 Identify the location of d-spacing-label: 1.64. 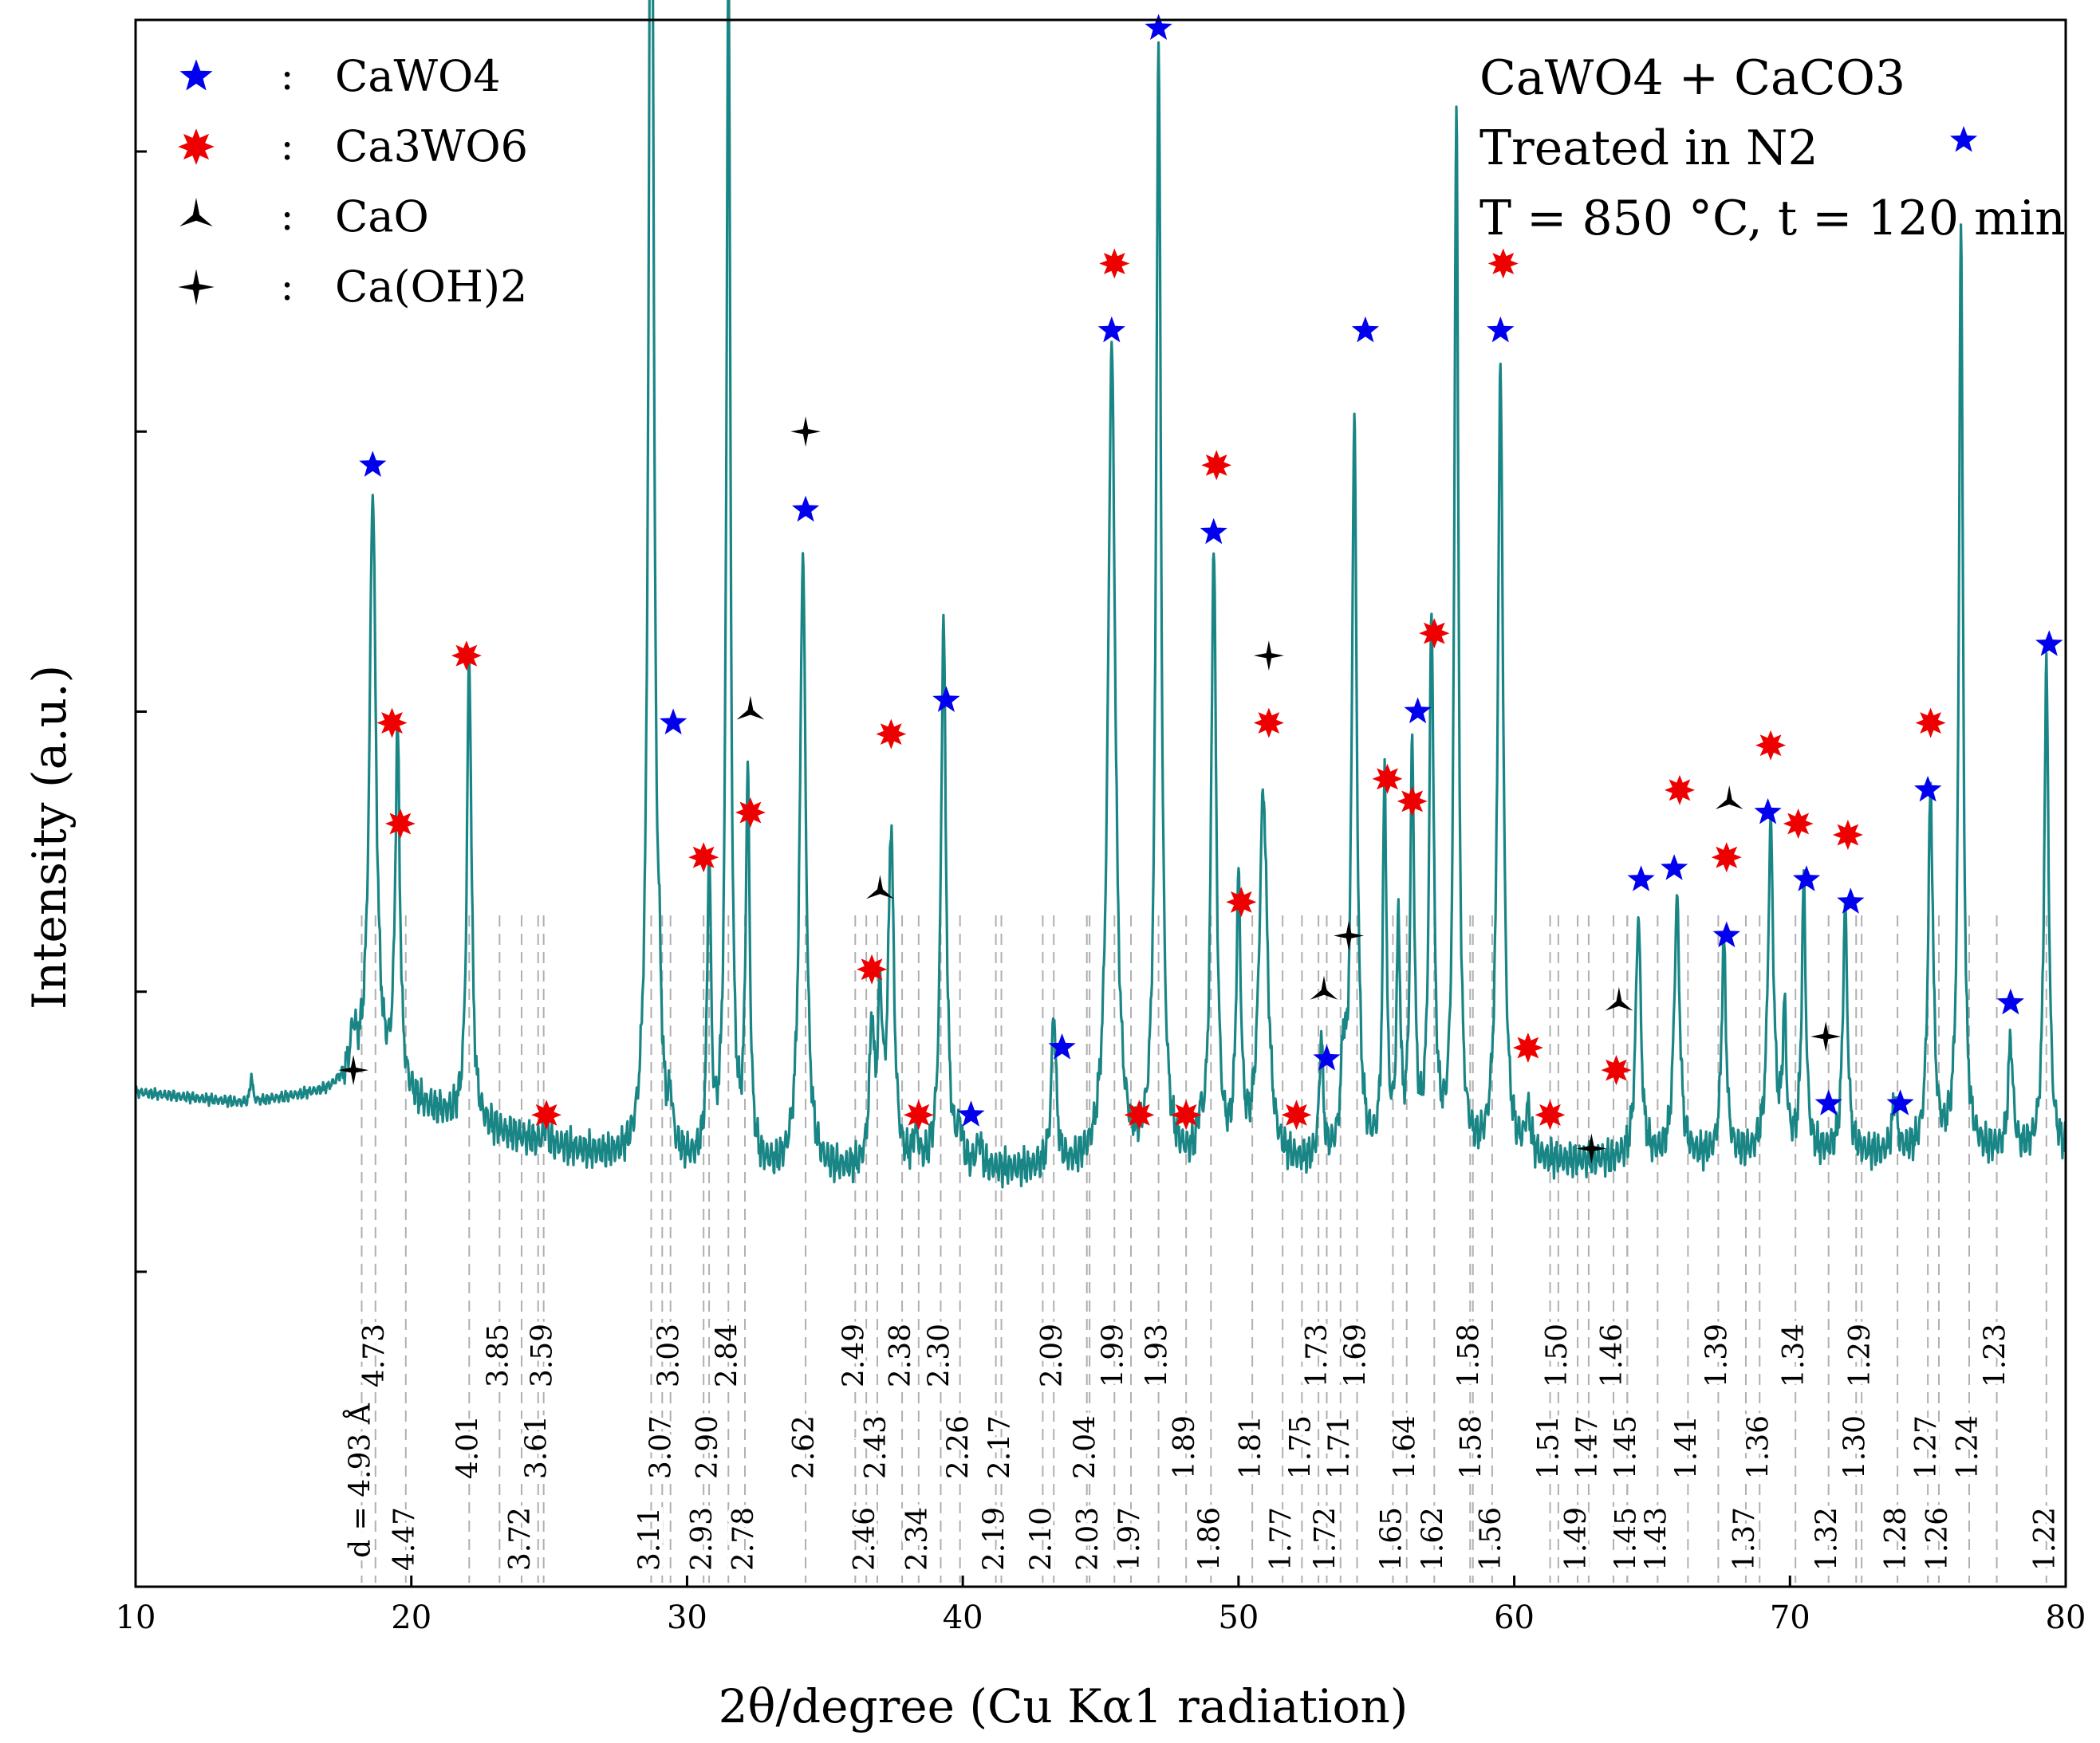
(1405, 1447).